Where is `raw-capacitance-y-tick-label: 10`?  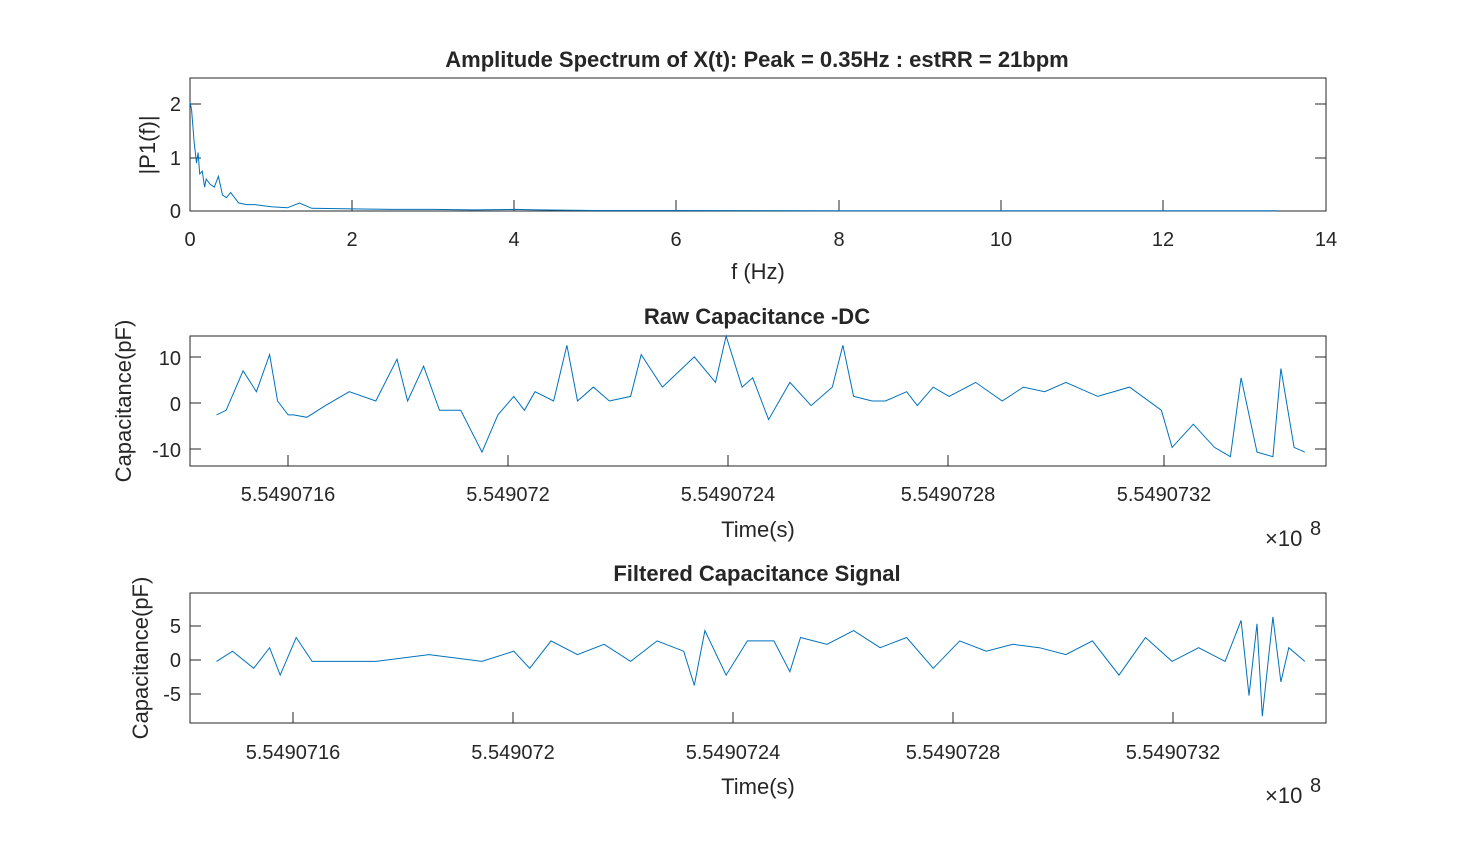 raw-capacitance-y-tick-label: 10 is located at coordinates (170, 359).